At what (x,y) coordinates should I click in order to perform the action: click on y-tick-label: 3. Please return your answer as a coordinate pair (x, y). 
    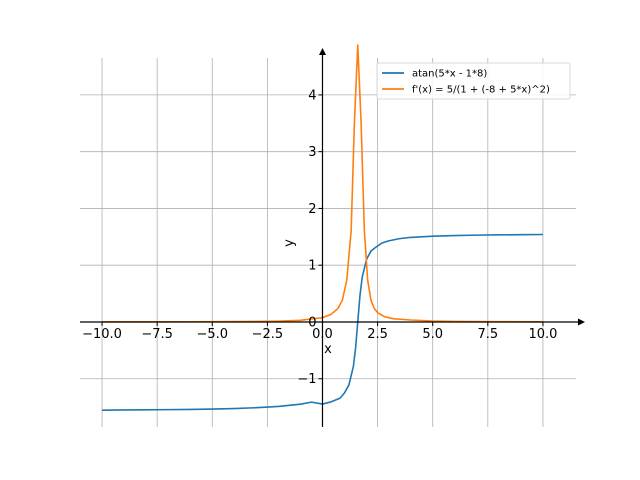
    Looking at the image, I should click on (312, 152).